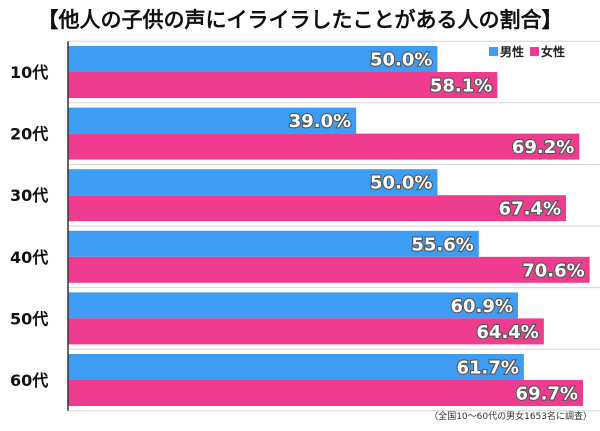 Image resolution: width=600 pixels, height=431 pixels. What do you see at coordinates (553, 51) in the screenshot?
I see `legend-label-female: 女性` at bounding box center [553, 51].